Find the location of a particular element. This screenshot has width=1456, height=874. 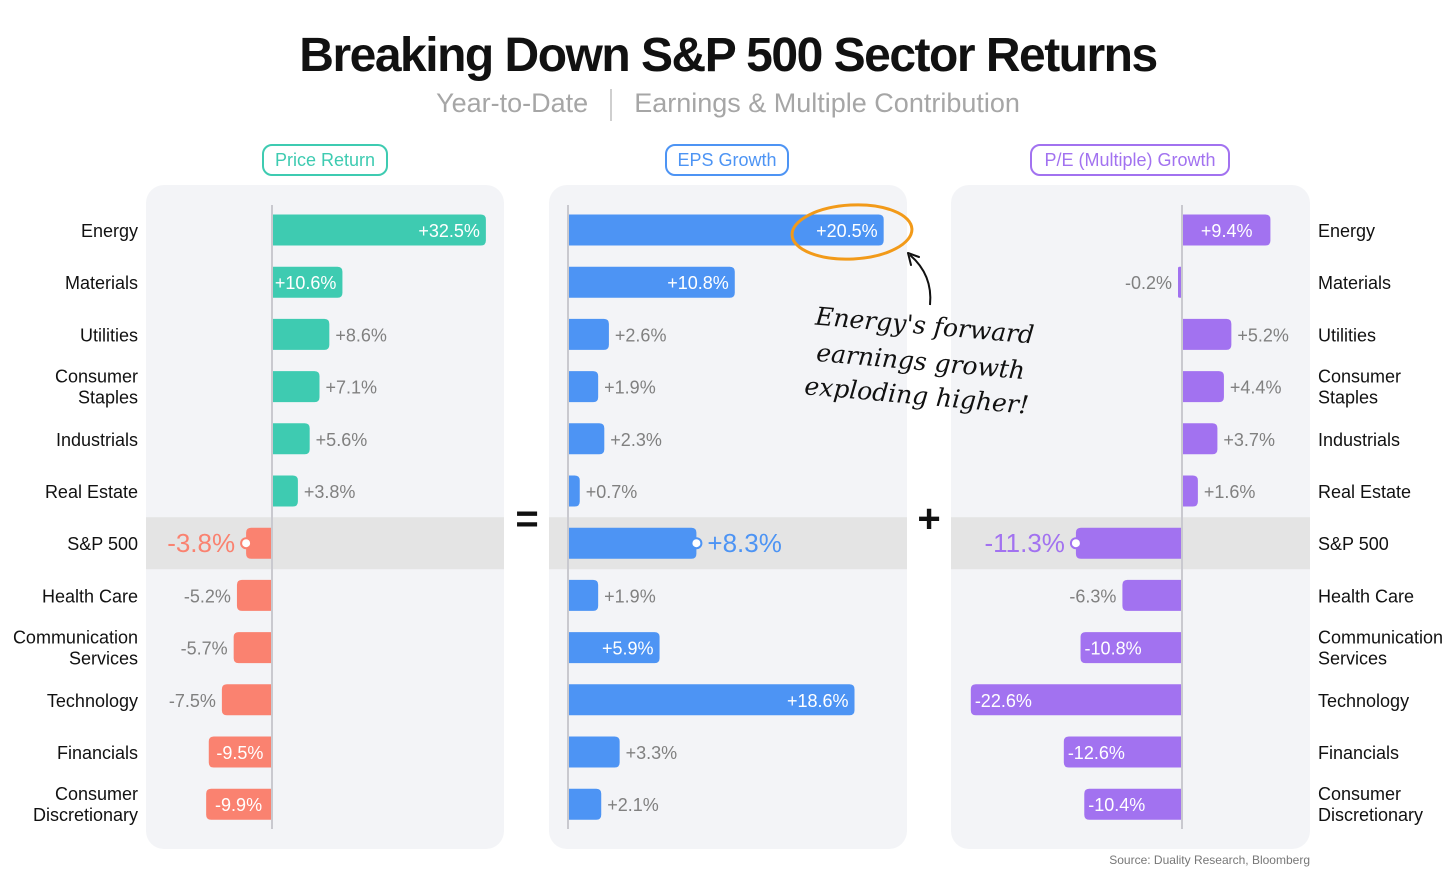

series-label-price-return: Price Return is located at coordinates (325, 160).